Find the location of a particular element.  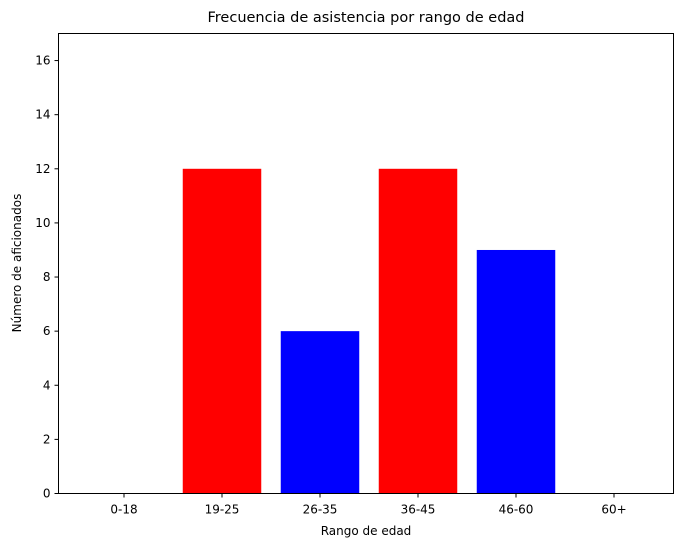

y-tick-label: 10 is located at coordinates (42, 223).